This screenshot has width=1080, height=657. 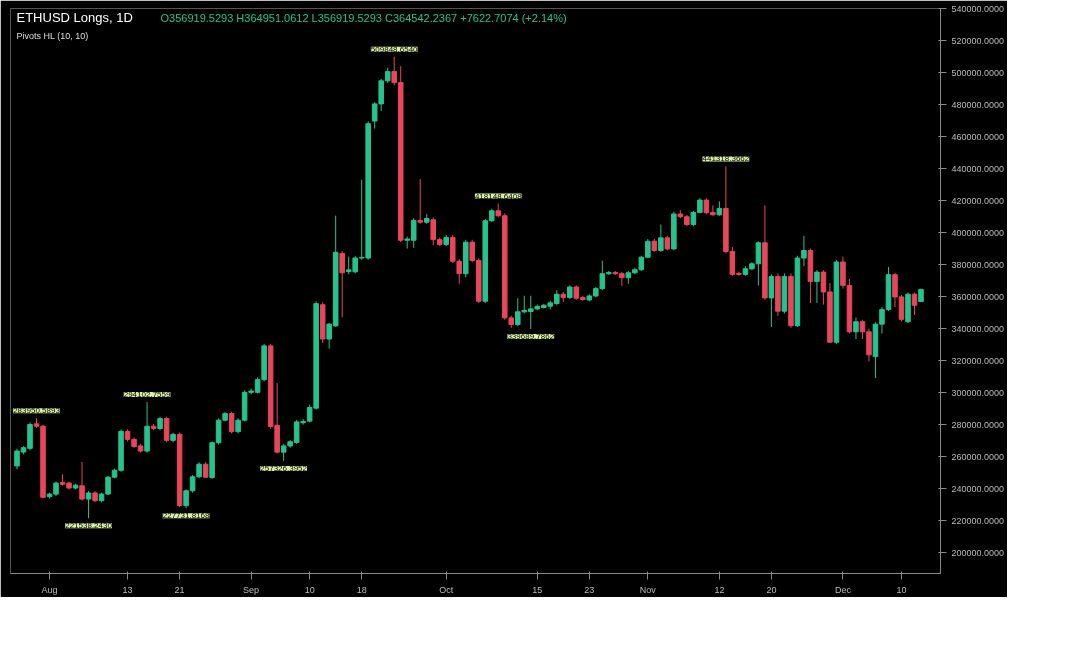 I want to click on y-tick-label: 260000.0000, so click(x=978, y=456).